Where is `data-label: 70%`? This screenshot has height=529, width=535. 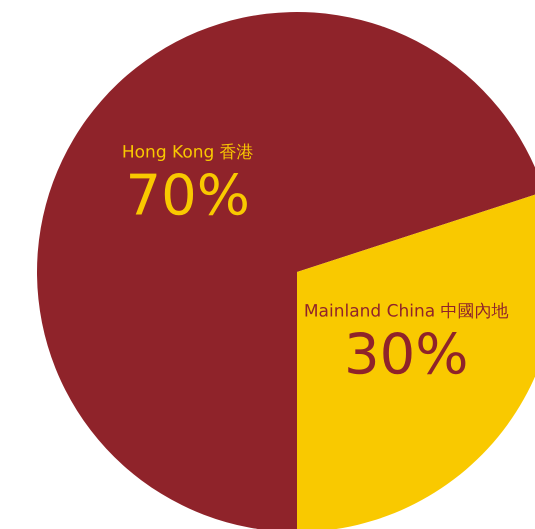
data-label: 70% is located at coordinates (188, 196).